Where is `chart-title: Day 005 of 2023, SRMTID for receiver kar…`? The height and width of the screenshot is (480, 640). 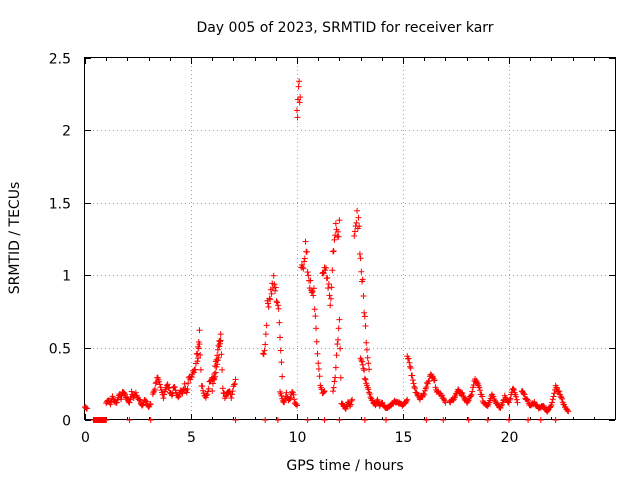
chart-title: Day 005 of 2023, SRMTID for receiver kar… is located at coordinates (344, 28).